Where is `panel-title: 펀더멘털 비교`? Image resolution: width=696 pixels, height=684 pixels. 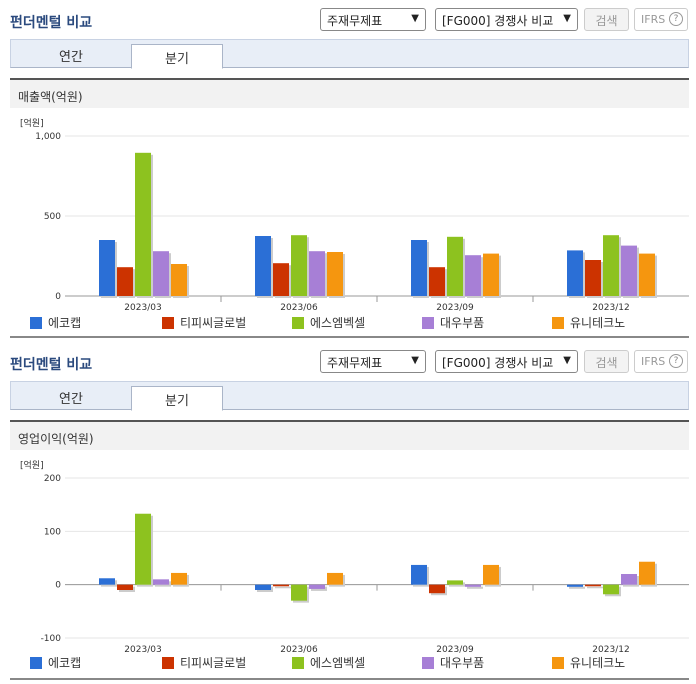
panel-title: 펀더멘털 비교 is located at coordinates (51, 365).